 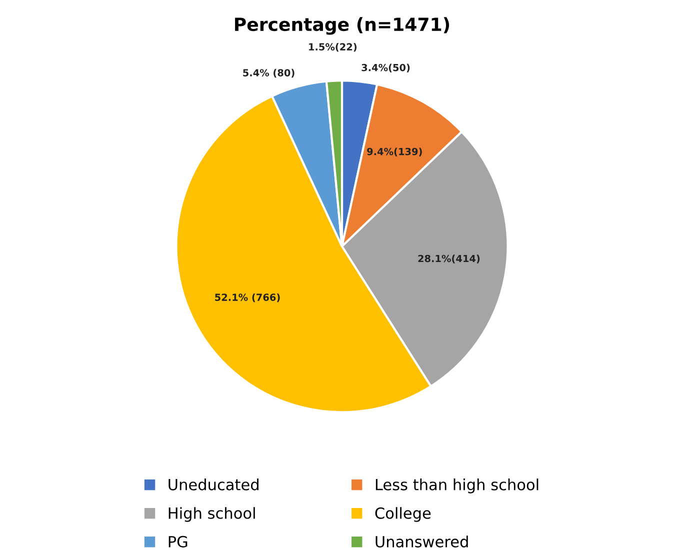 I want to click on legend-label: Uneducated, so click(x=213, y=484).